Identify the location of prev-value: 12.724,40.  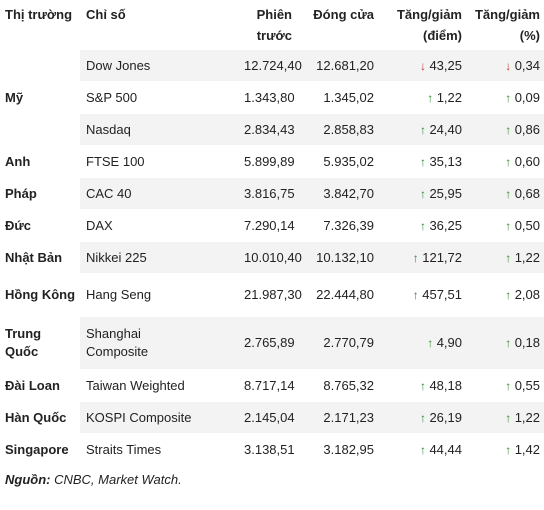
(271, 66).